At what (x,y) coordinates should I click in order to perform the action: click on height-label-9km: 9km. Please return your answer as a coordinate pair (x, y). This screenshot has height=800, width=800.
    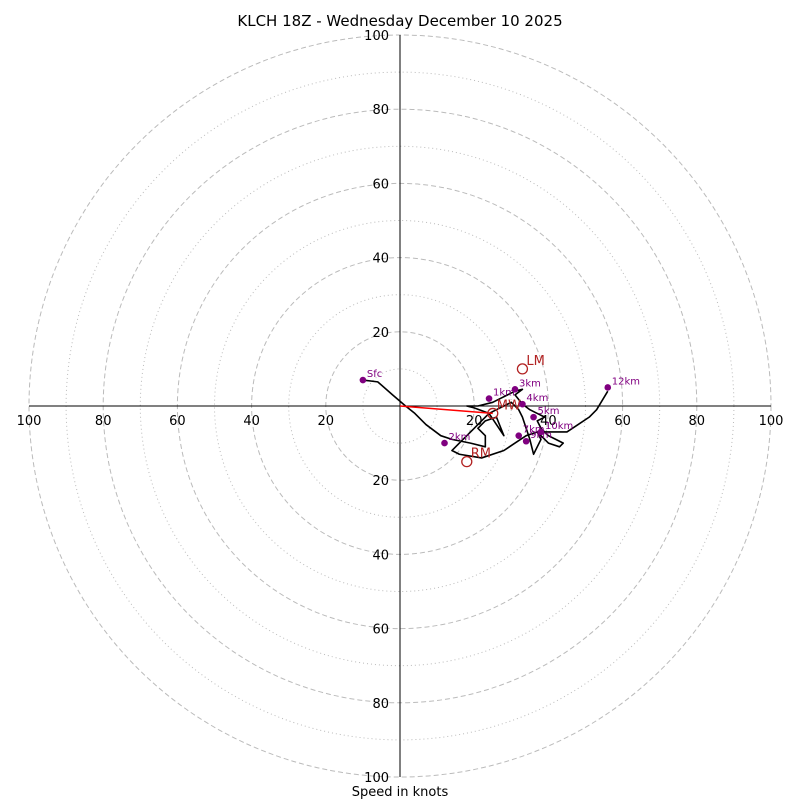
    Looking at the image, I should click on (541, 435).